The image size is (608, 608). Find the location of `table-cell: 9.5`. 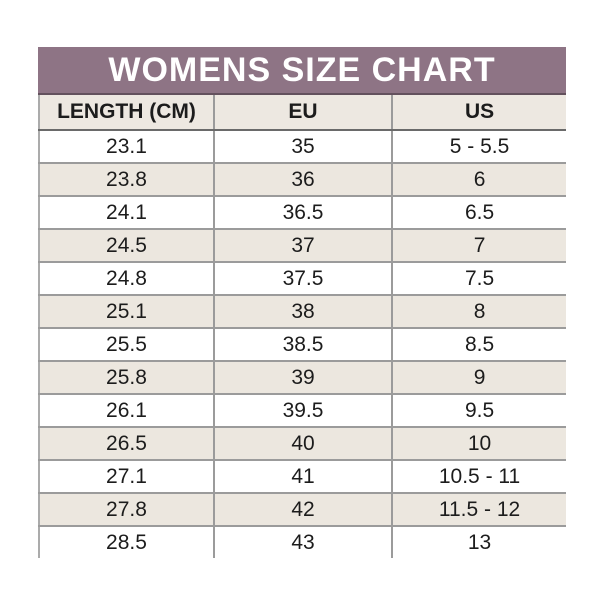

table-cell: 9.5 is located at coordinates (479, 411).